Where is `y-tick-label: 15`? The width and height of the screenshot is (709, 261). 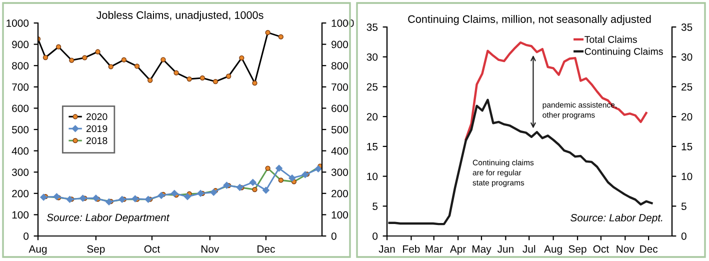 y-tick-label: 15 is located at coordinates (372, 146).